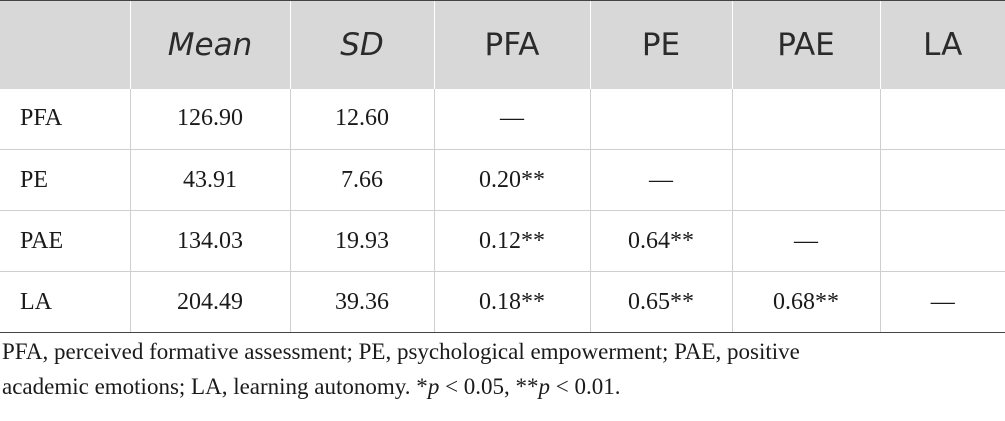 This screenshot has height=421, width=1005. Describe the element at coordinates (511, 44) in the screenshot. I see `header-cell-pfa: PFA` at that location.